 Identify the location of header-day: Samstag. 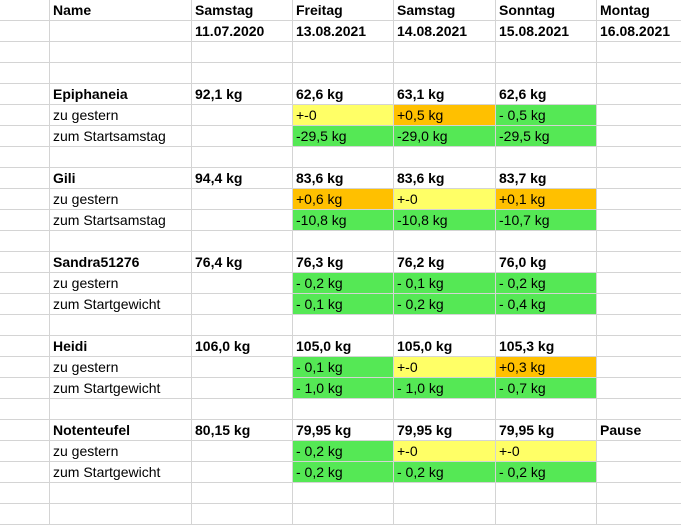
(445, 10).